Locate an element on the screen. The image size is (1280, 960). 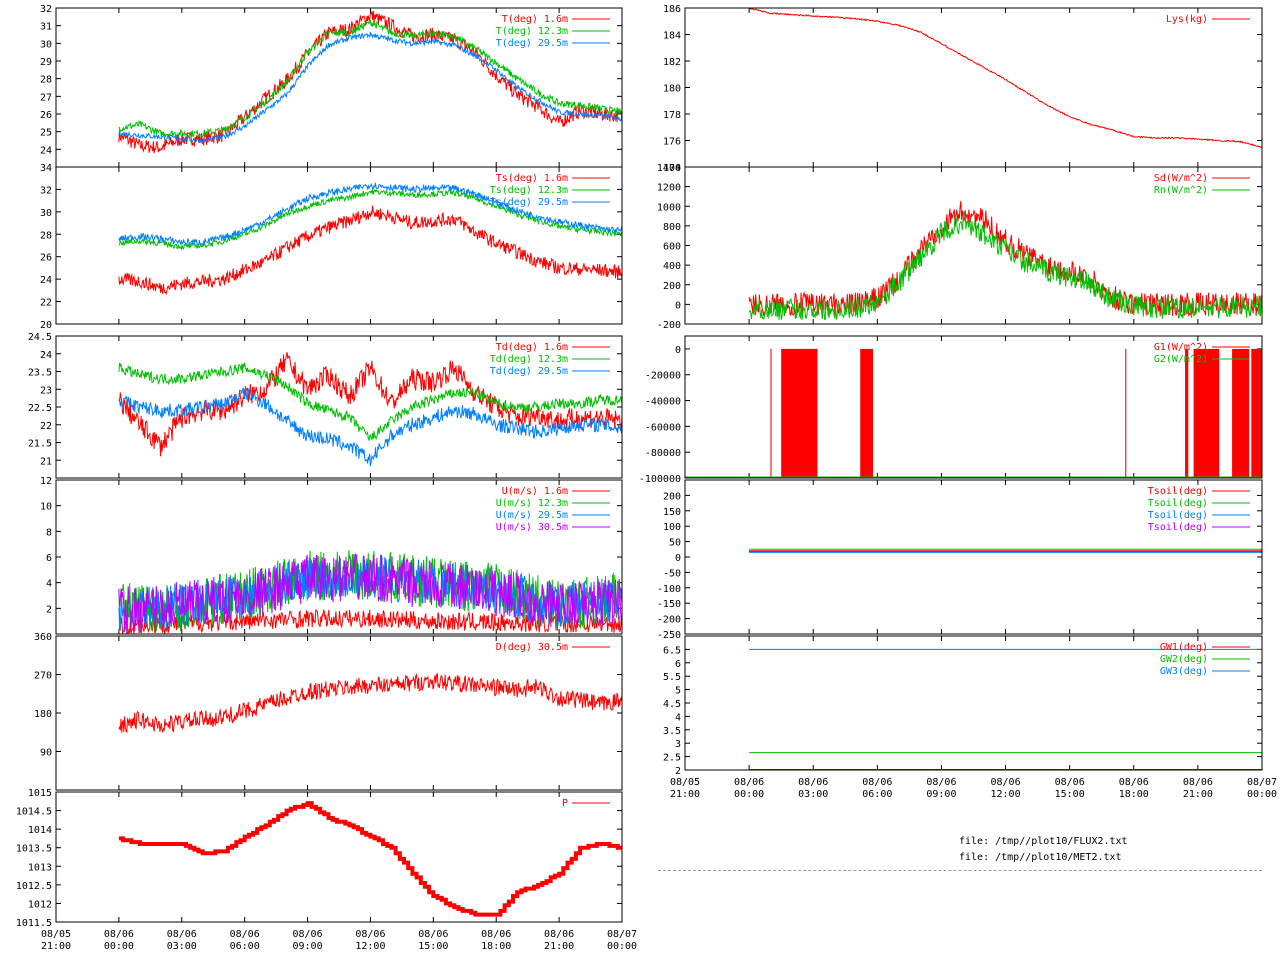
y-tick-label: 25 is located at coordinates (46, 133).